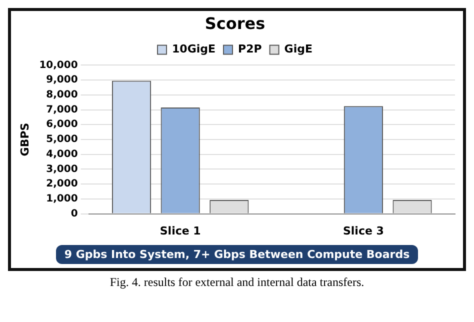  I want to click on y-axis-title: GBPS, so click(25, 139).